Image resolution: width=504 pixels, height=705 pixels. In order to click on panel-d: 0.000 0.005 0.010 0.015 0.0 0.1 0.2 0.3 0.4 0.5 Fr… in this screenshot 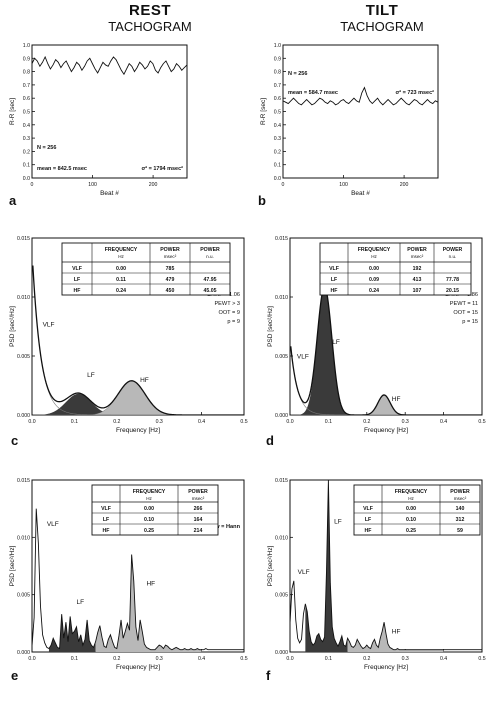, I will do `click(376, 342)`.